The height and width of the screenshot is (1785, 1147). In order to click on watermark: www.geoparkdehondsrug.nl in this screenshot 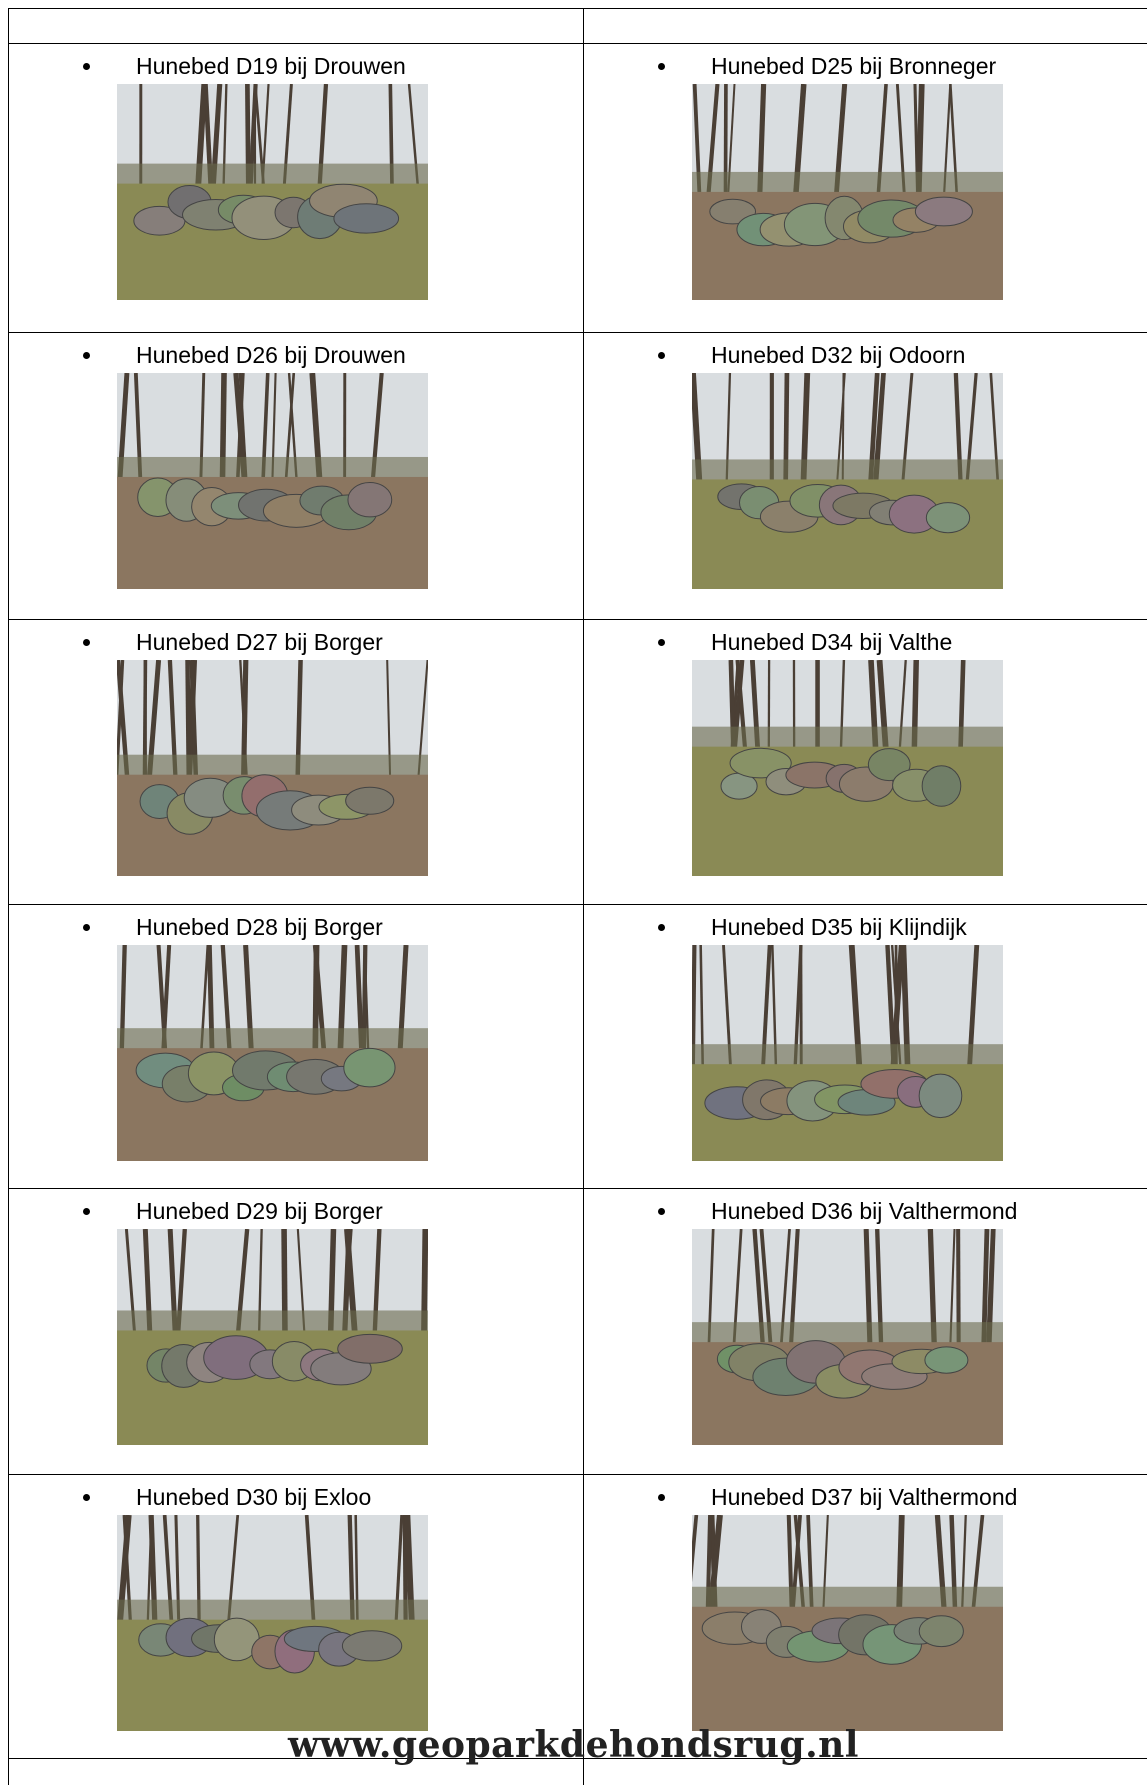, I will do `click(573, 1745)`.